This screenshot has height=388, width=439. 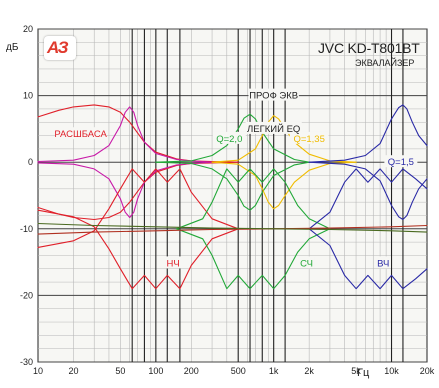 I want to click on logo-text: АЗ, so click(x=58, y=47).